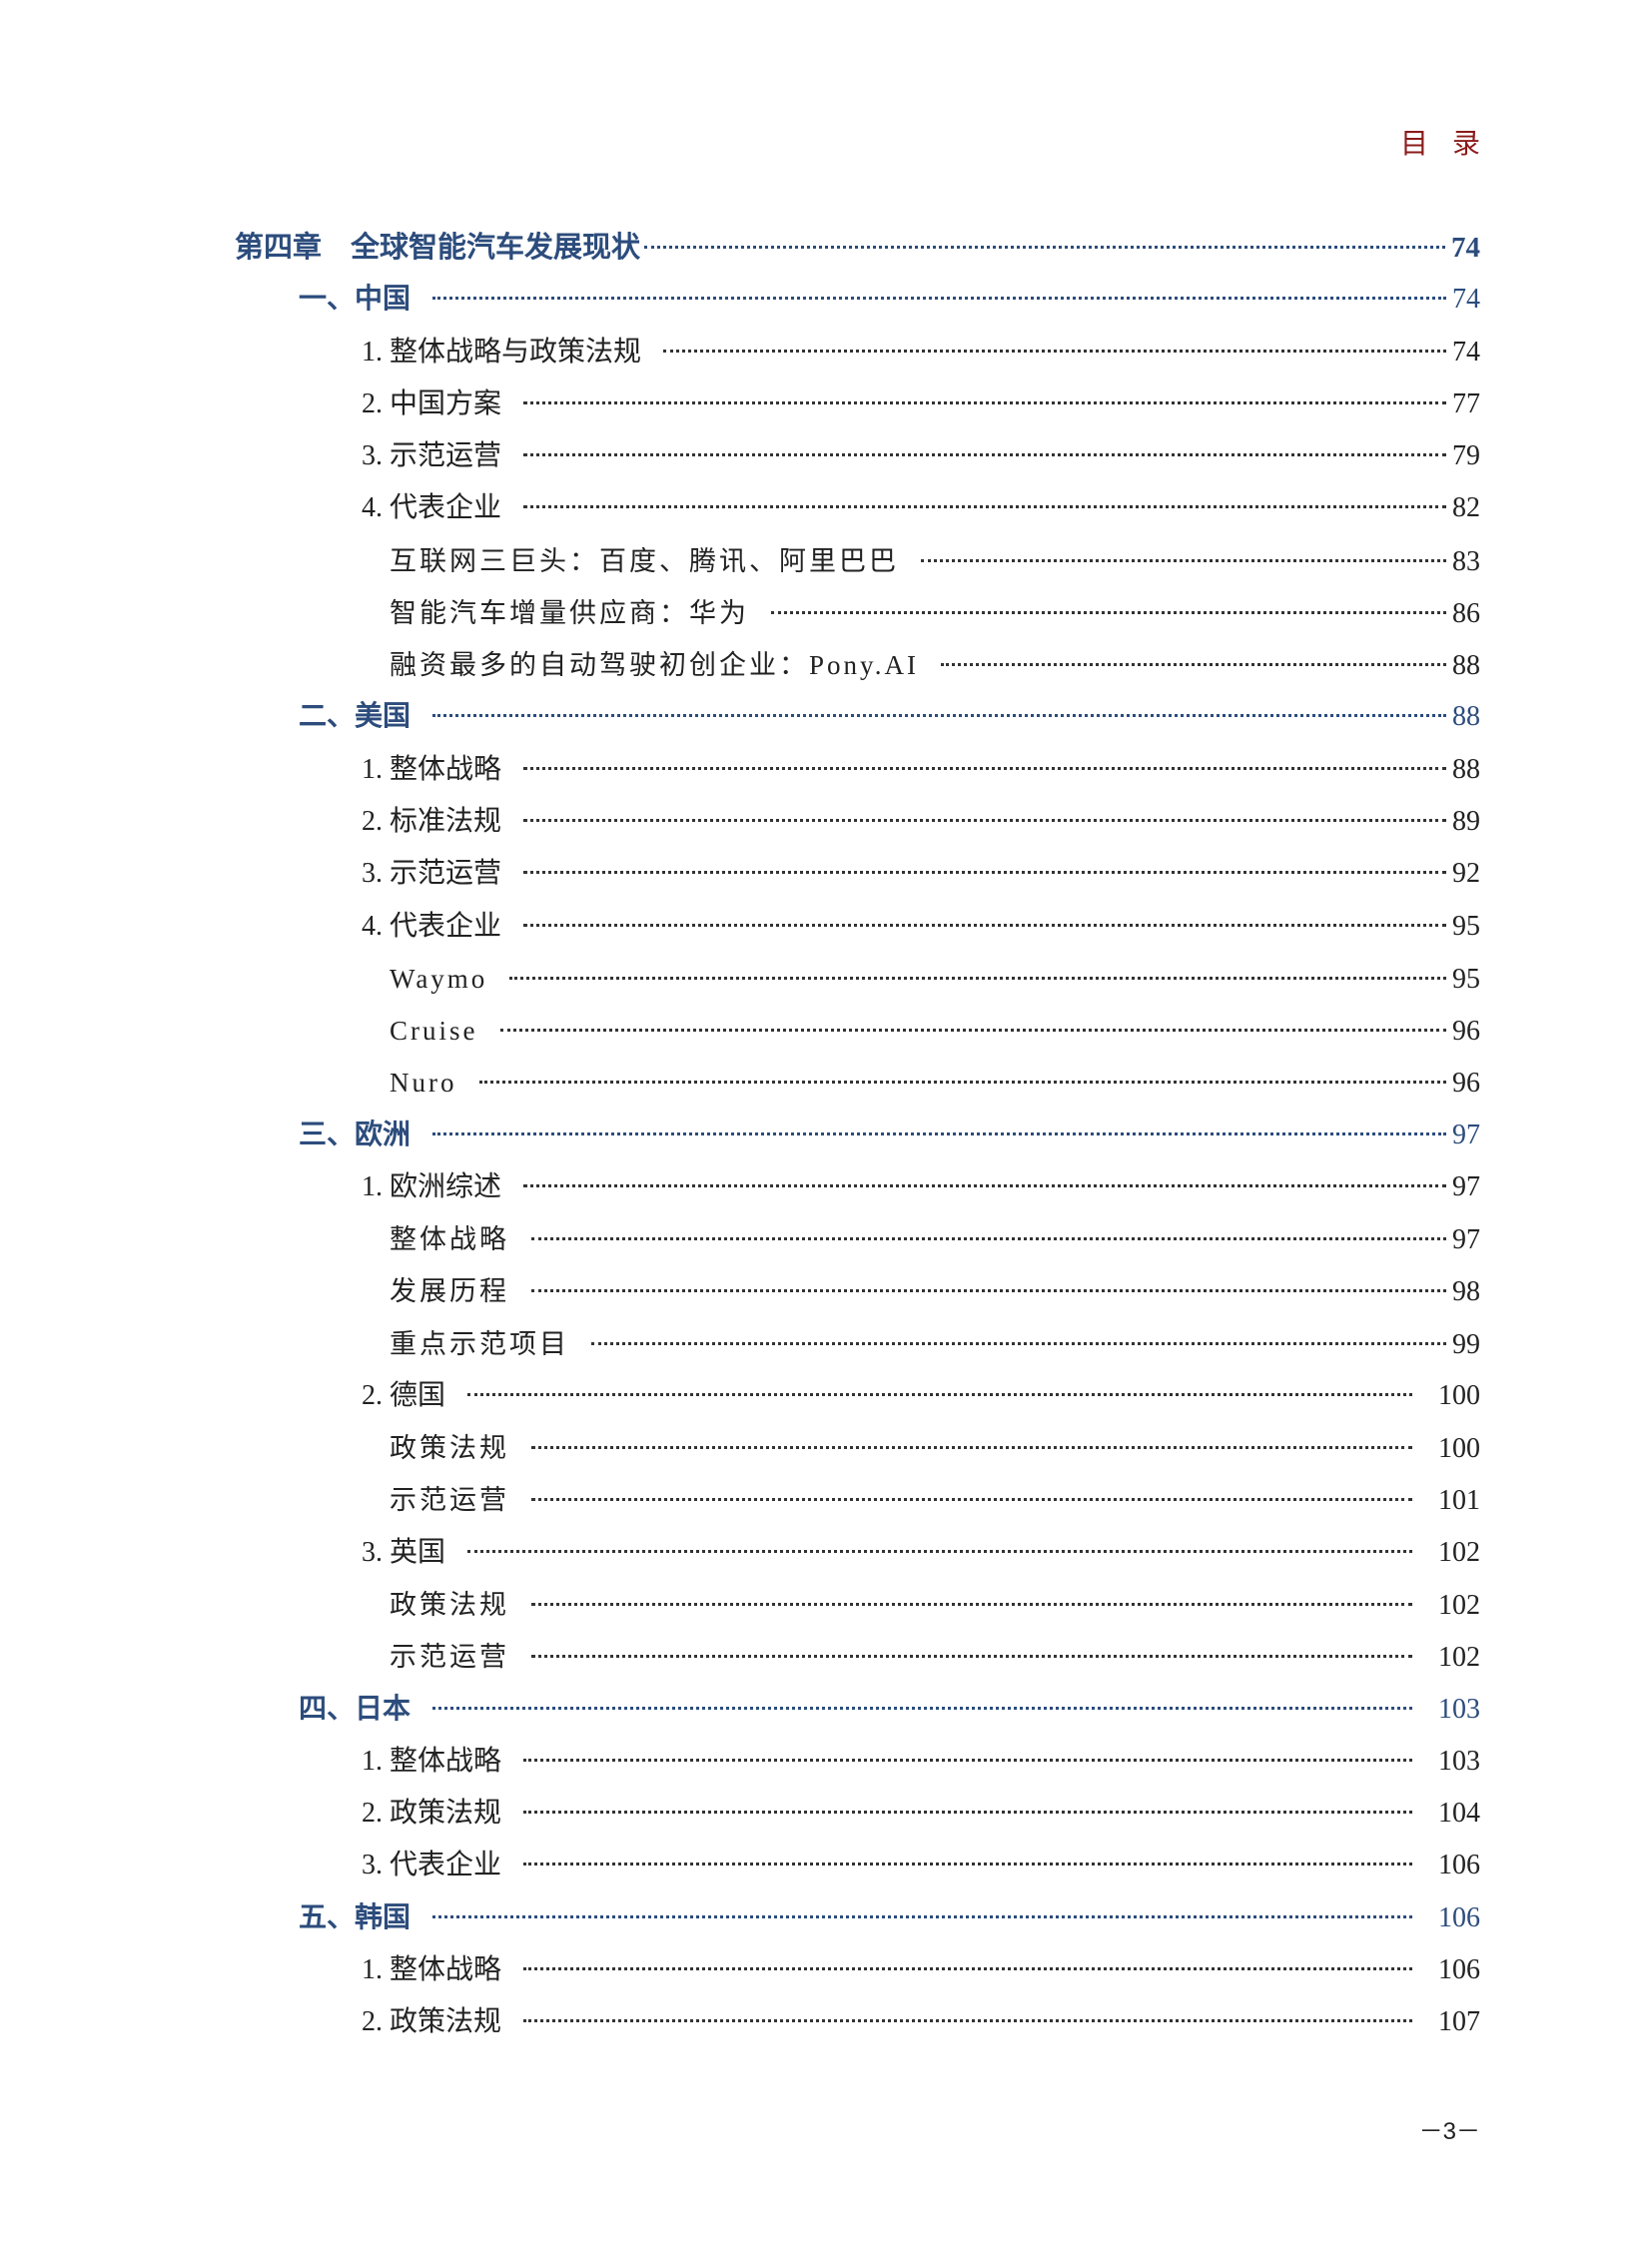  I want to click on toc-entry: 1. 欧洲综述 97, so click(921, 1187).